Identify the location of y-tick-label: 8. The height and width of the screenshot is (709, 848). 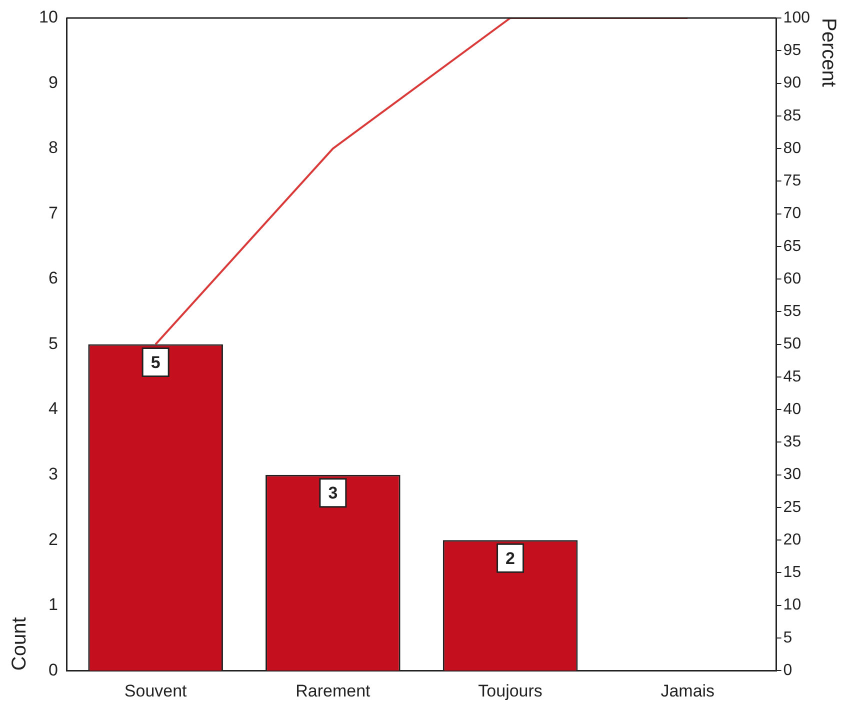
(53, 148).